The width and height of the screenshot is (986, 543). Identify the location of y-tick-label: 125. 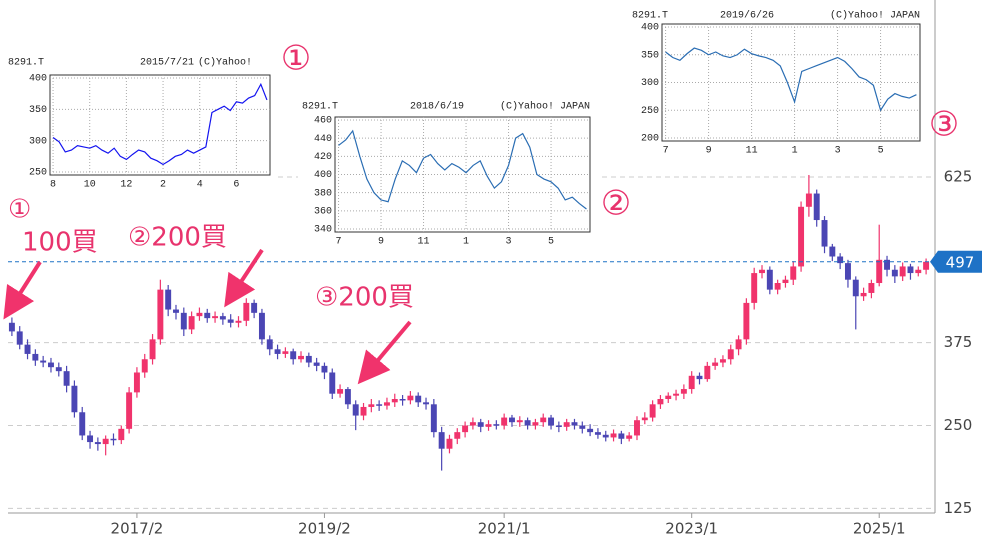
(958, 508).